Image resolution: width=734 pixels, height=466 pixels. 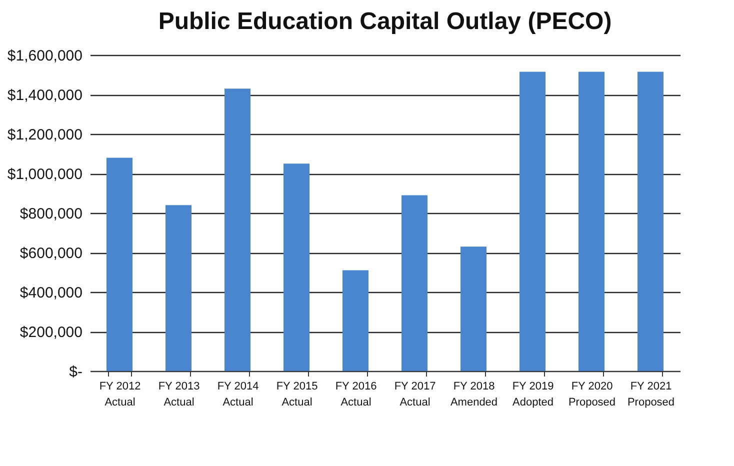 I want to click on x-tick-label: FY 2017 Actual, so click(x=415, y=394).